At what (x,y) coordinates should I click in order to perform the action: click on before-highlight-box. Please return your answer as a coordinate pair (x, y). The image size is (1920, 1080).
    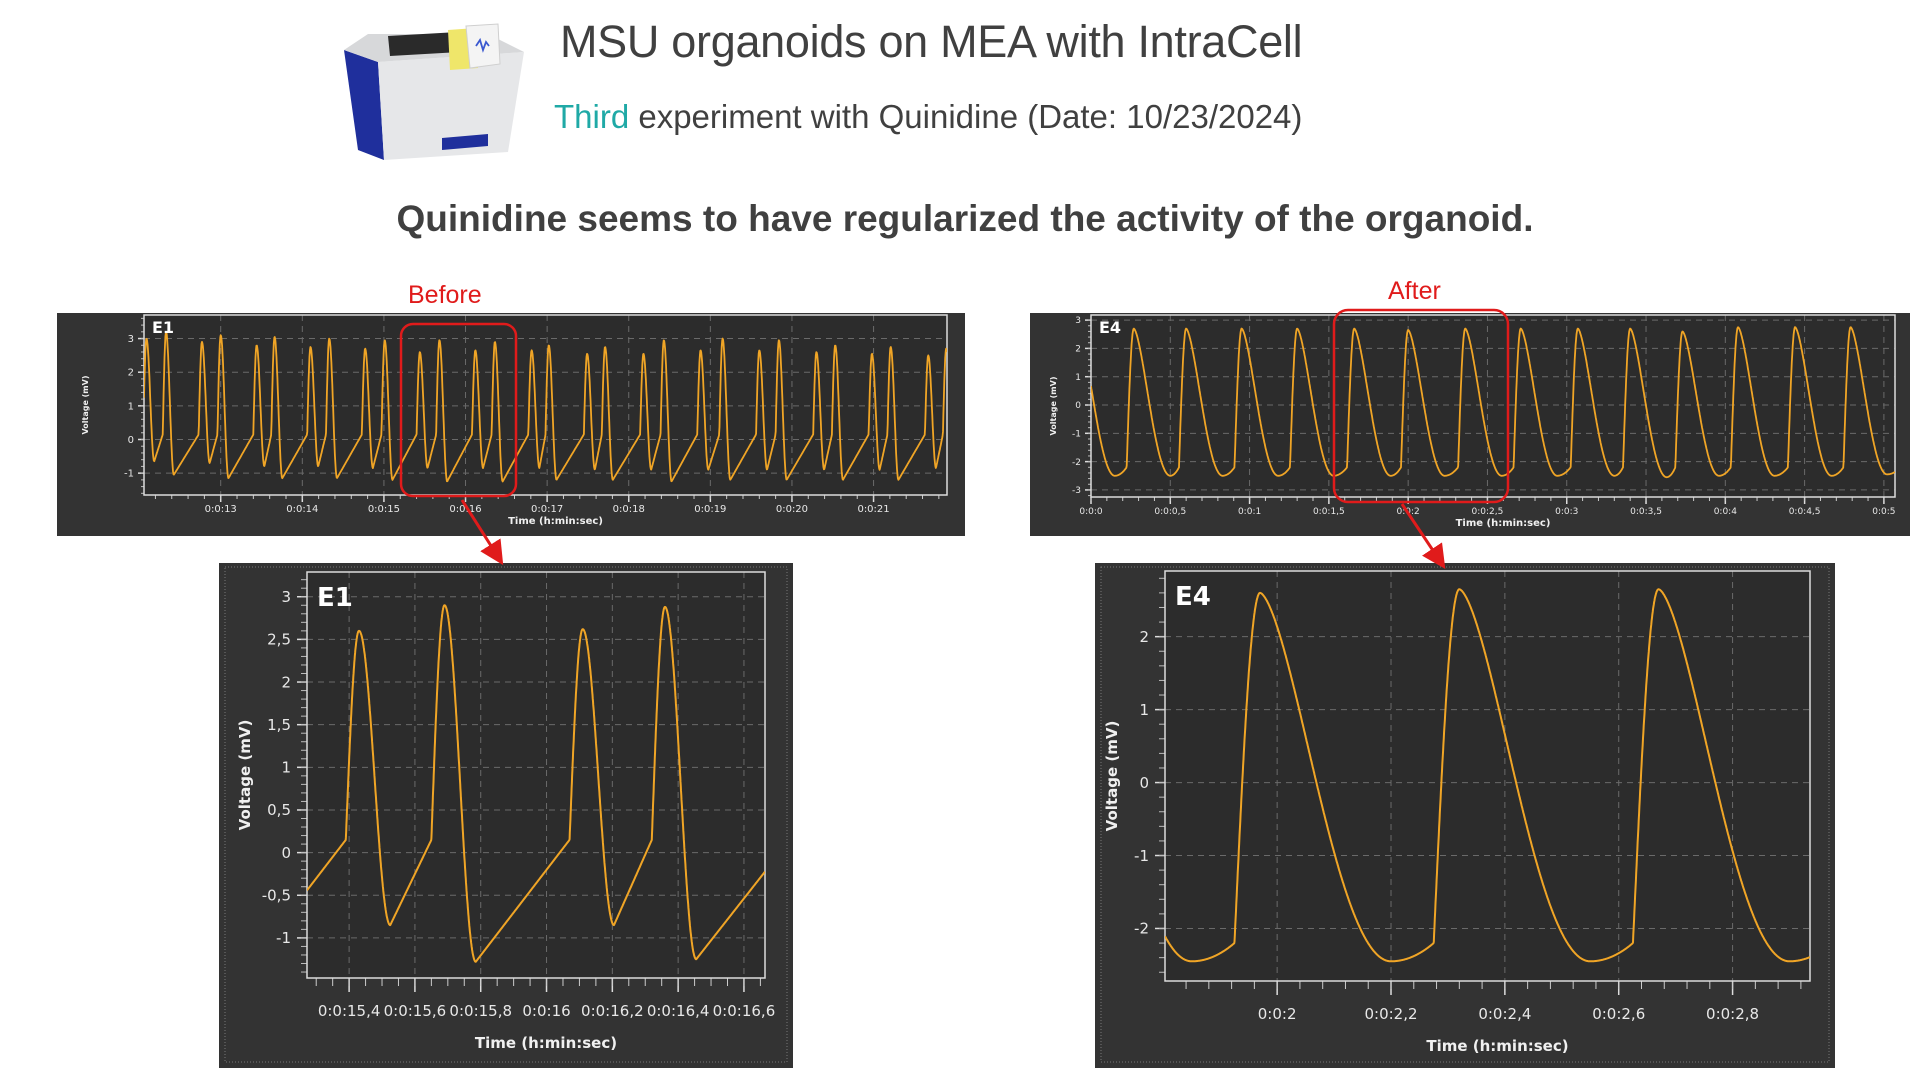
    Looking at the image, I should click on (458, 410).